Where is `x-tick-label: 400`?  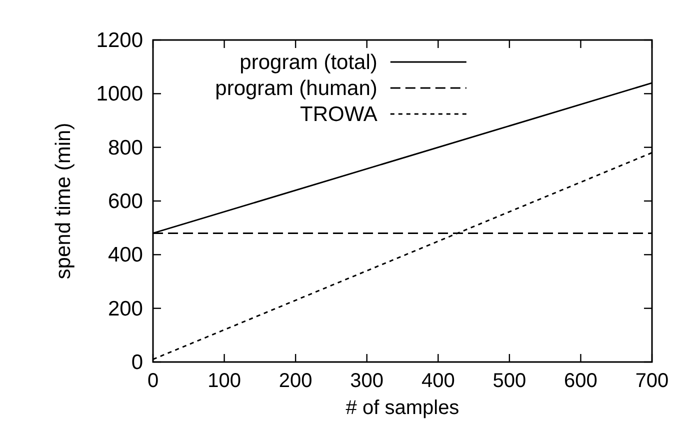 x-tick-label: 400 is located at coordinates (438, 381).